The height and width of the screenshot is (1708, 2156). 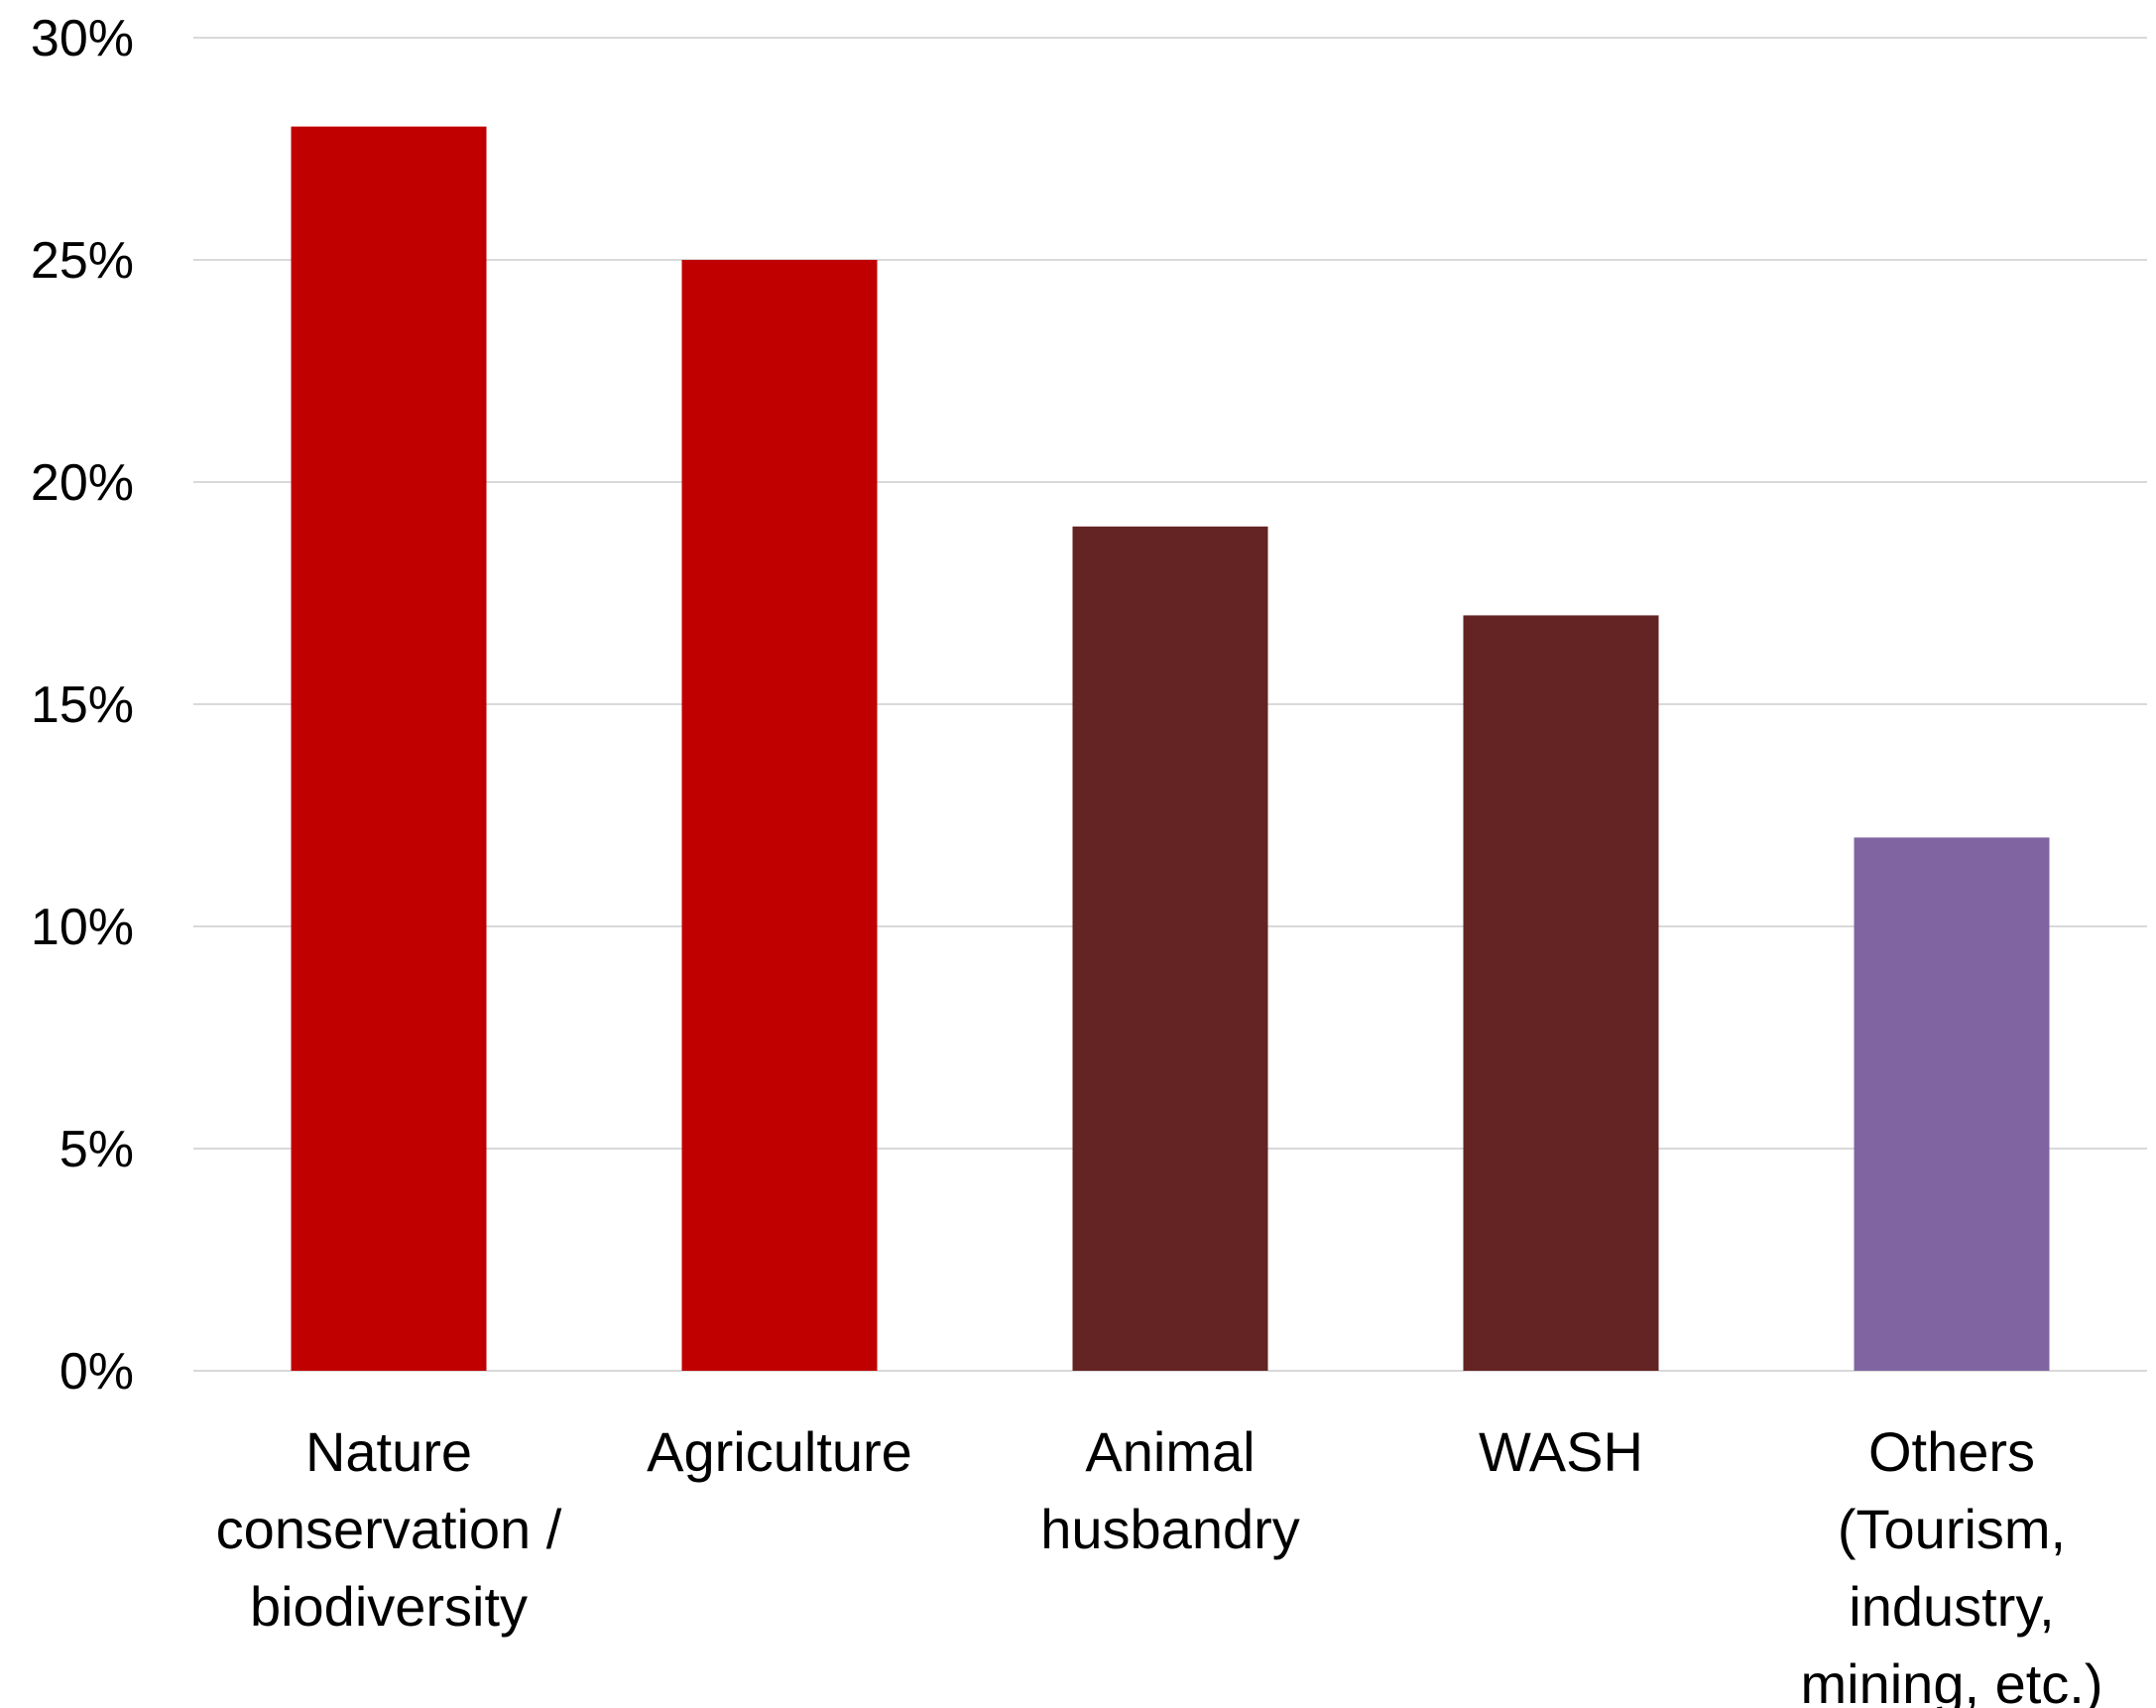 I want to click on x-category-label-line: Agriculture, so click(x=779, y=1451).